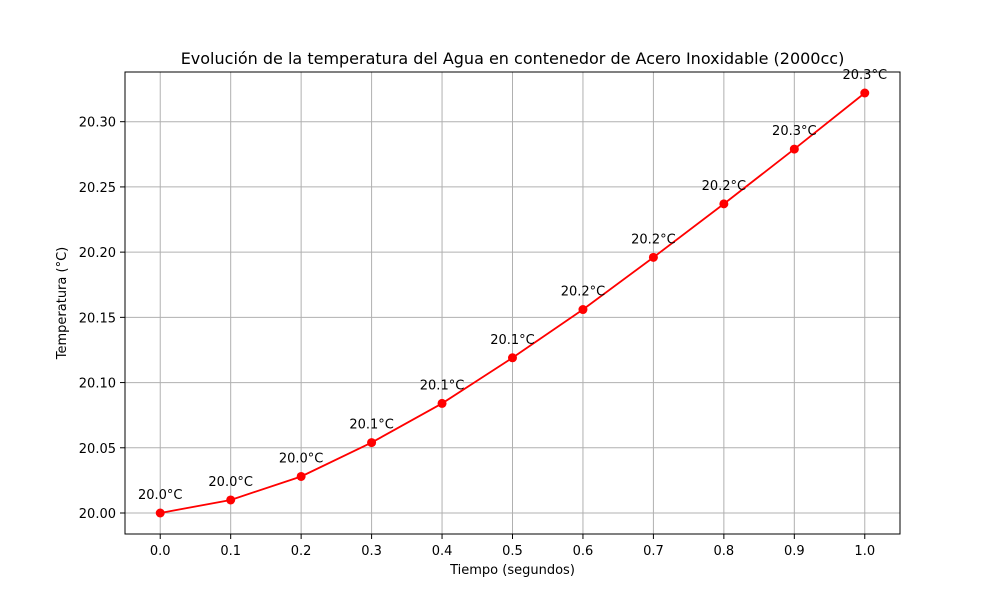  I want to click on x-tick-label: 0.9, so click(794, 551).